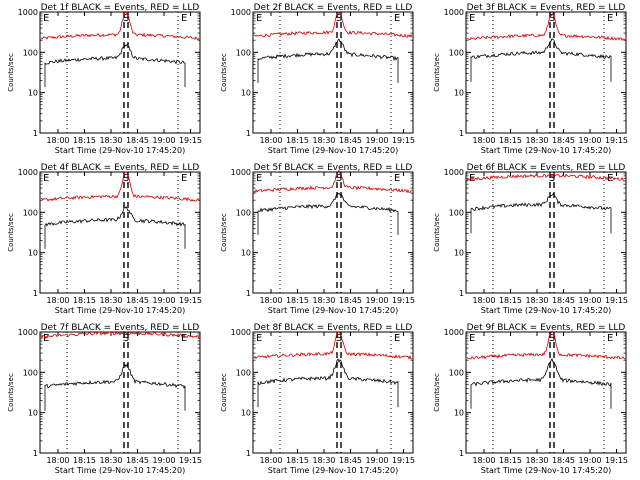 The height and width of the screenshot is (480, 640). I want to click on panel-title: Det 2f BLACK = Events, RED = LLD, so click(333, 8).